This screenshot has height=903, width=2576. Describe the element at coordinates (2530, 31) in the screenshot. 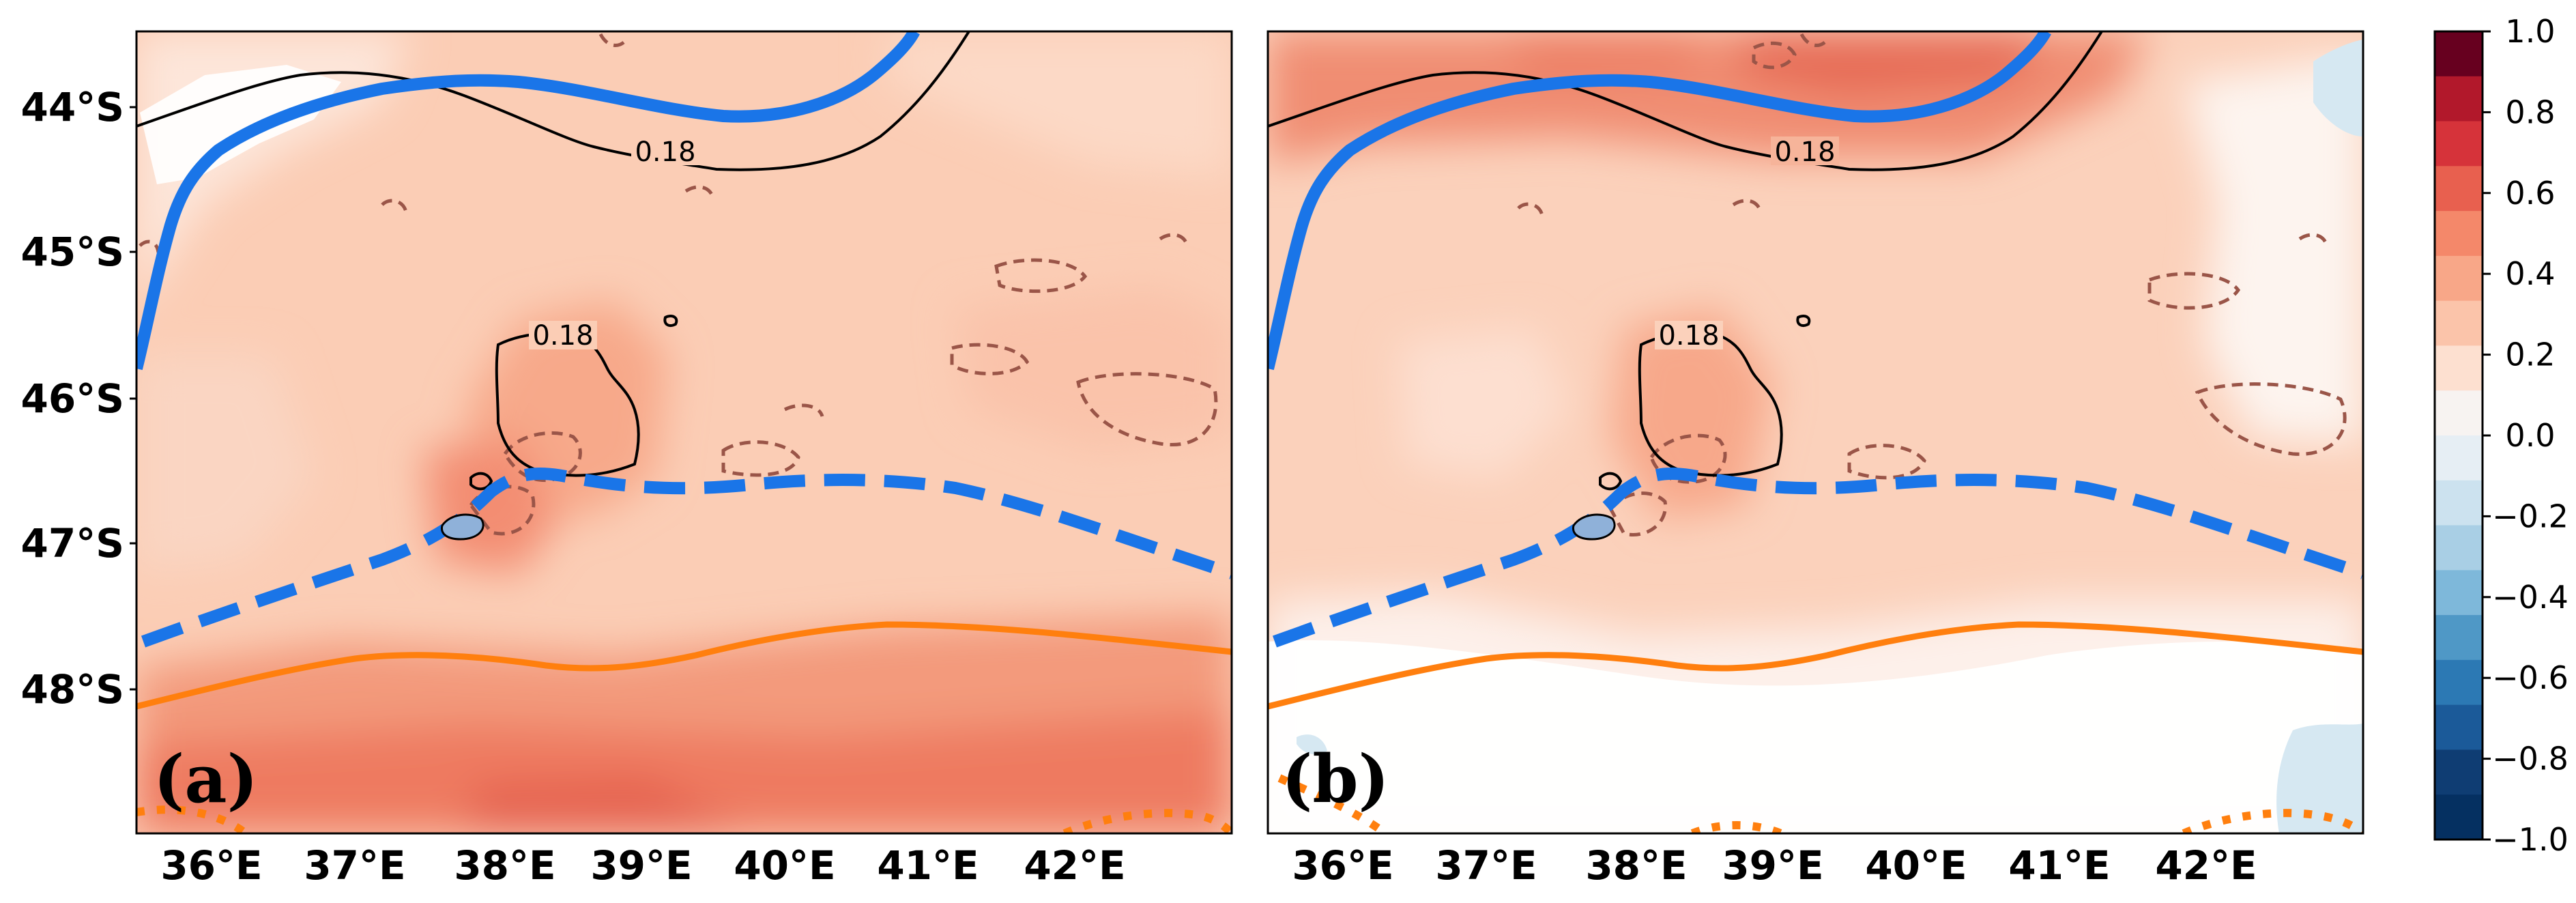

I see `colorbar-tick-label: 1.0` at that location.